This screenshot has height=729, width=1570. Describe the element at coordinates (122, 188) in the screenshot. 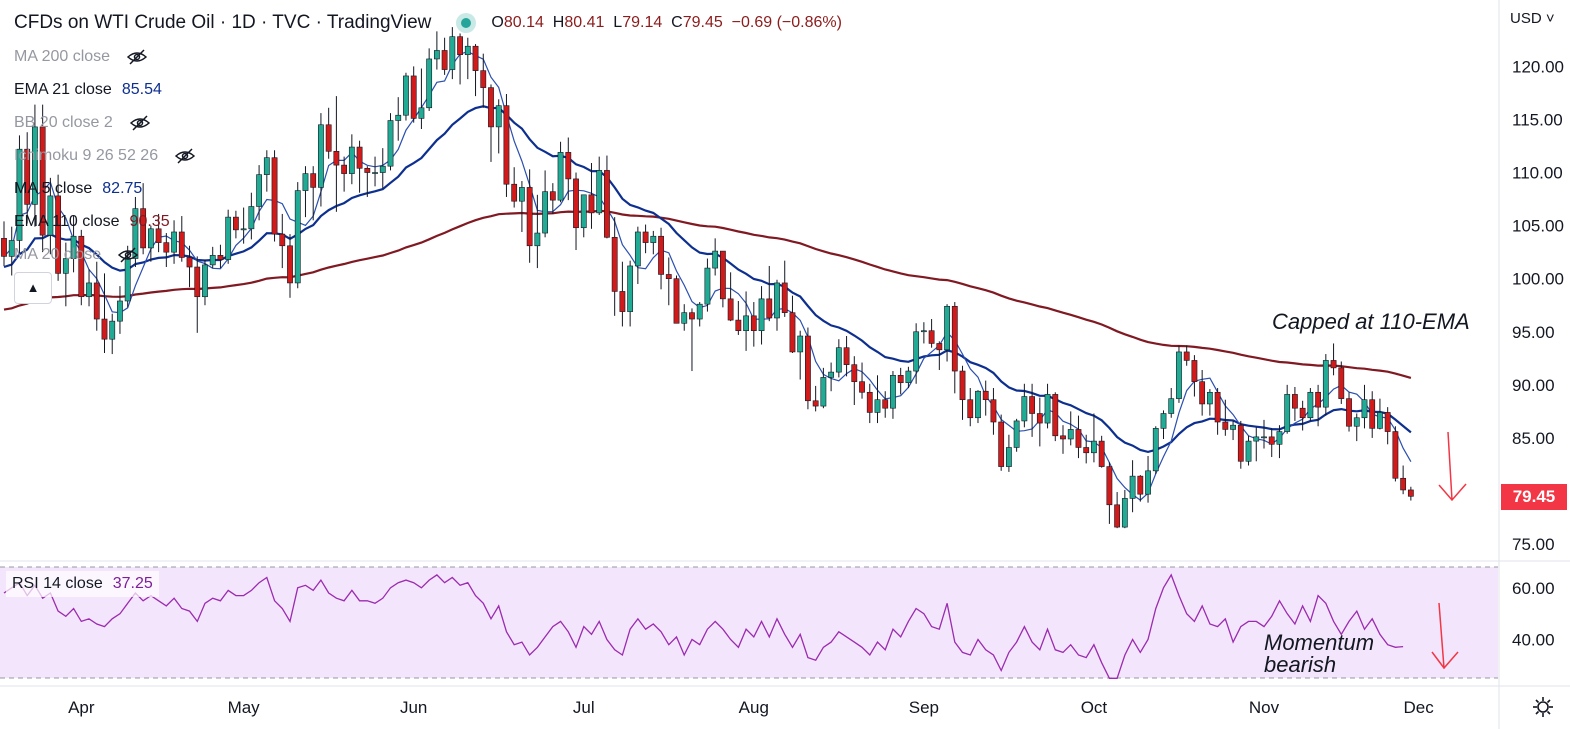

I see `indicator-value: 82.75` at that location.